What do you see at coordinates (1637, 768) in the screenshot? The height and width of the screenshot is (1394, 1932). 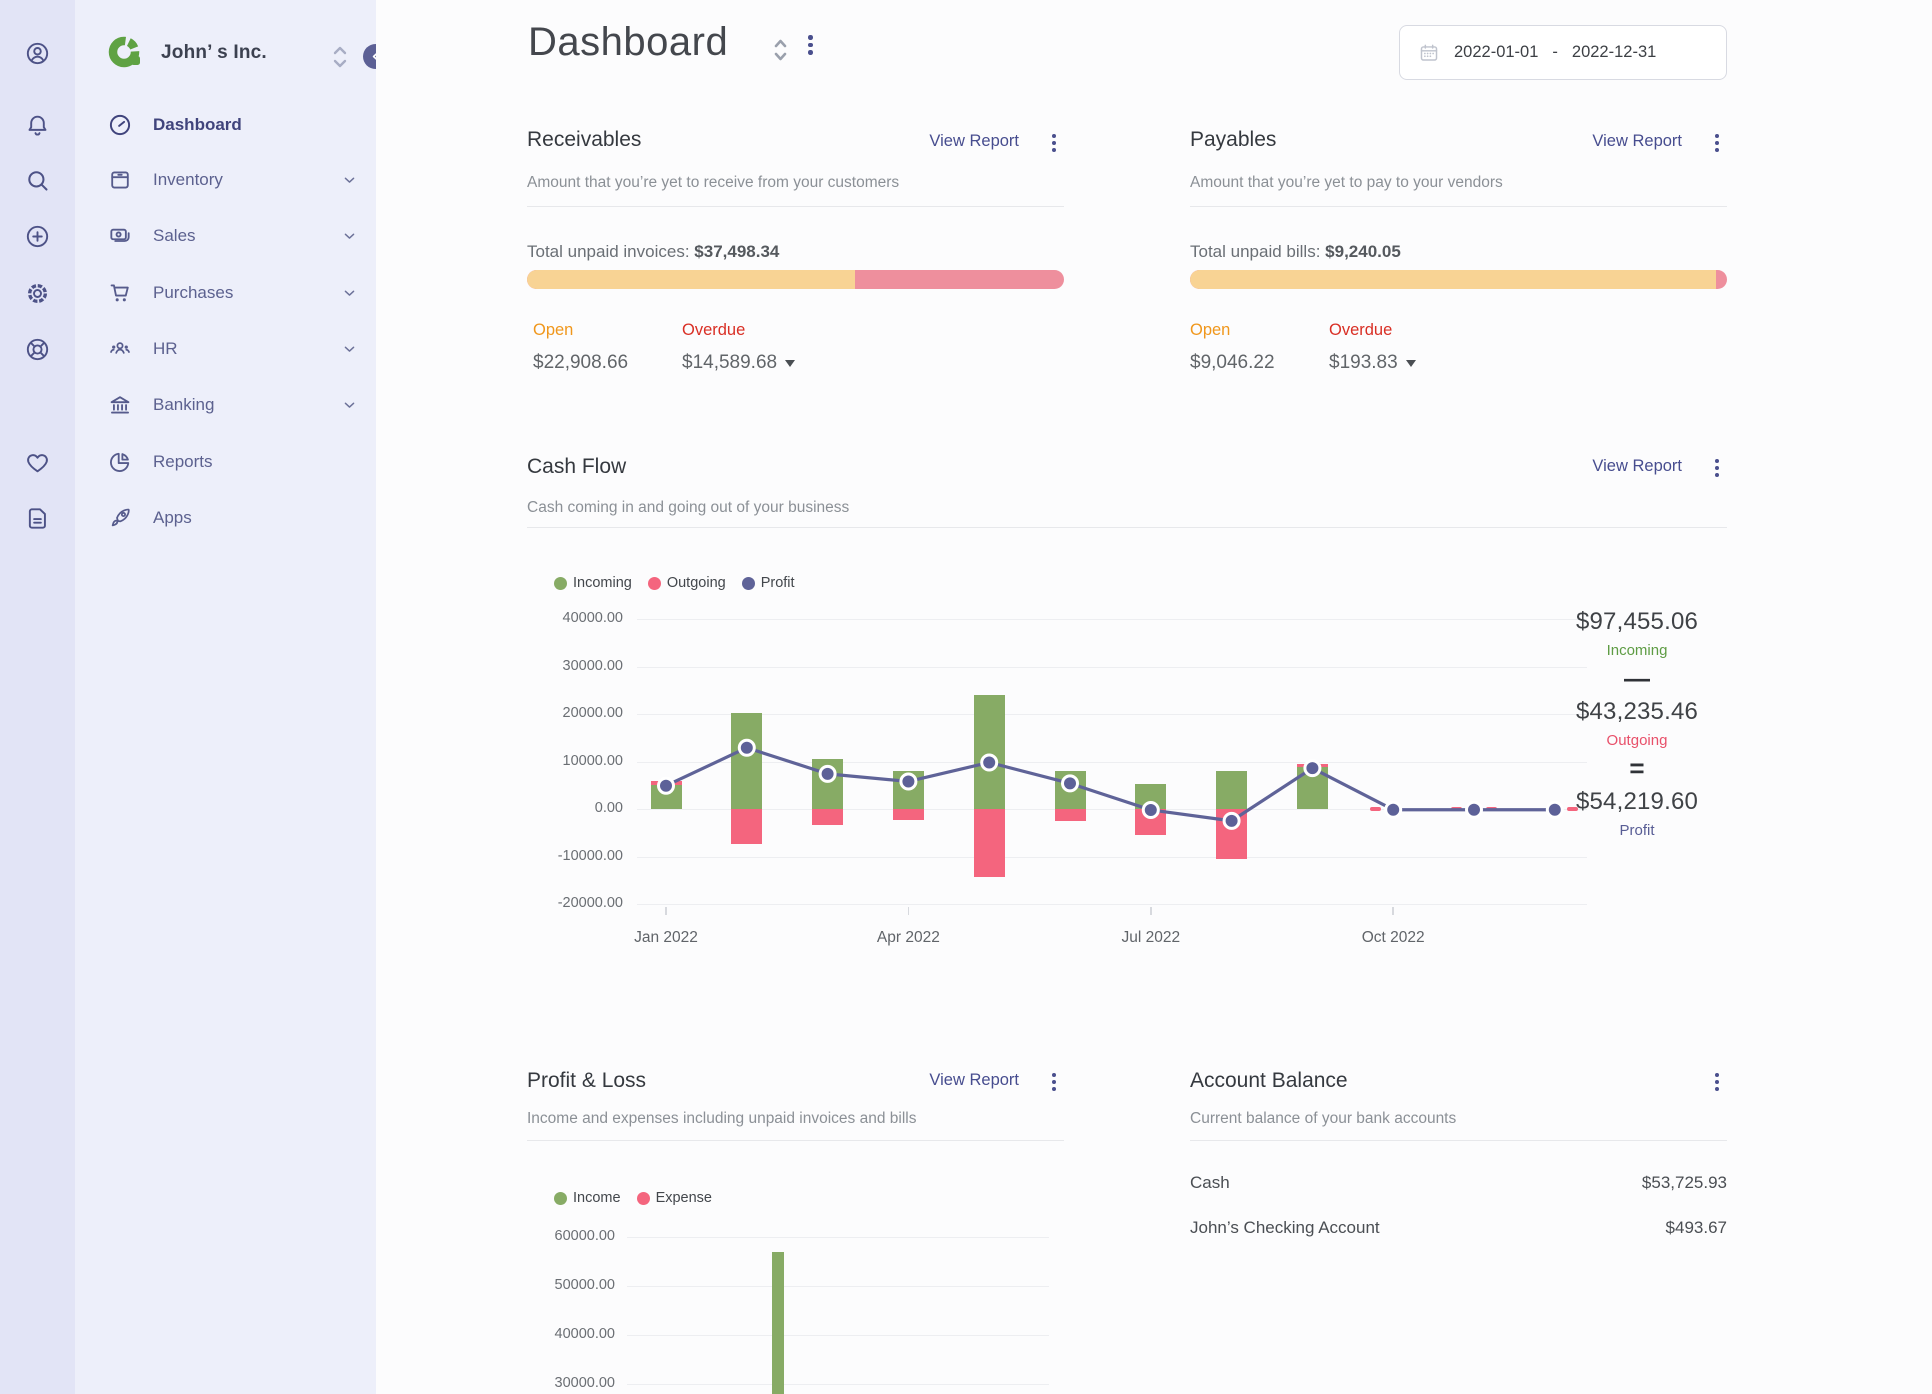 I see `equals-sign: =` at bounding box center [1637, 768].